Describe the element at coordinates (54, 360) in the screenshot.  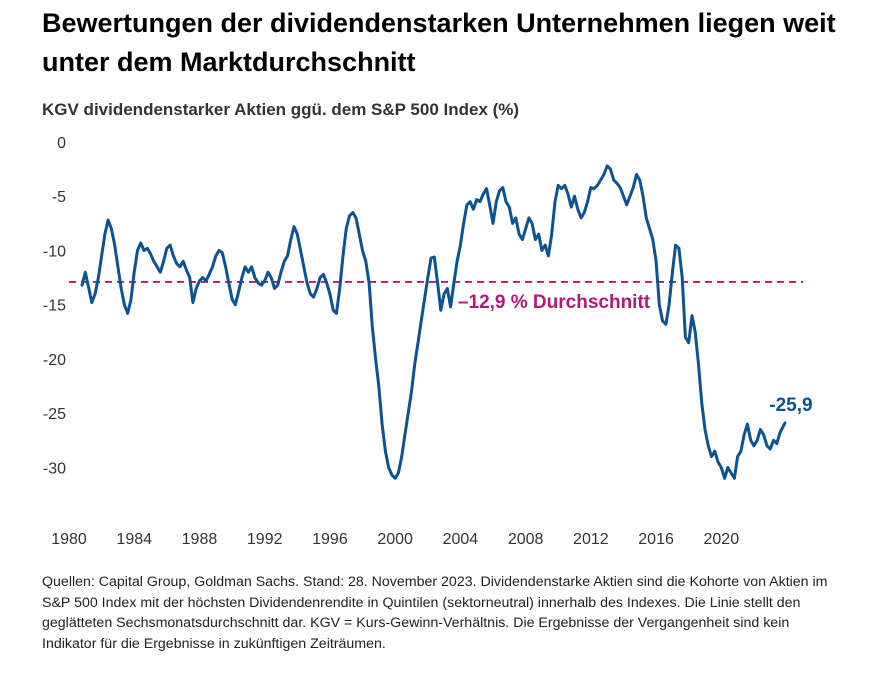
I see `y-tick-label: -20` at that location.